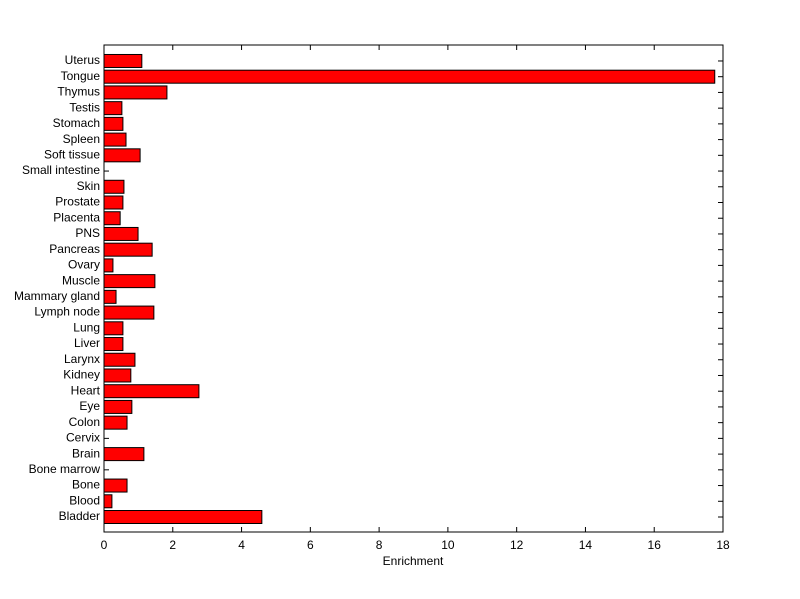  What do you see at coordinates (87, 343) in the screenshot?
I see `y-tick-label: Liver` at bounding box center [87, 343].